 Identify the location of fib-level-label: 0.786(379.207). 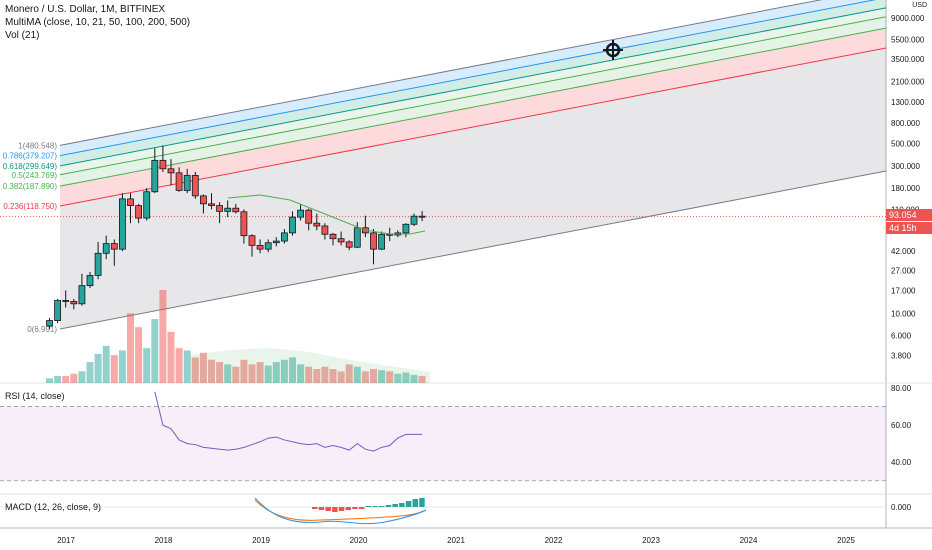
(30, 156).